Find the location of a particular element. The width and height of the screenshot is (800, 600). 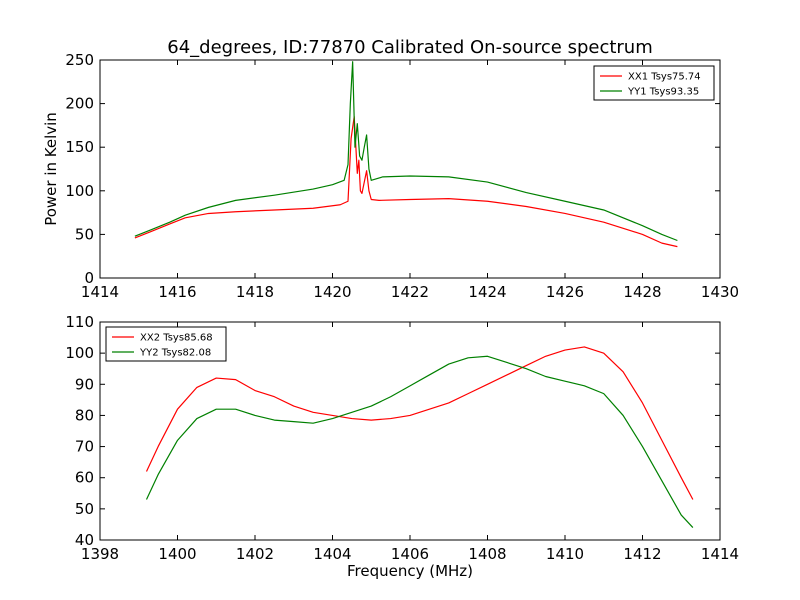

x-tick-label-0-3: 1420 is located at coordinates (332, 292).